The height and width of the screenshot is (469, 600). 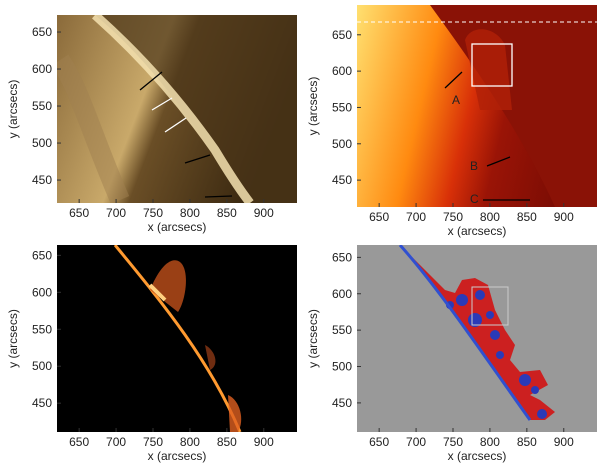 I want to click on annotation: A, so click(x=456, y=100).